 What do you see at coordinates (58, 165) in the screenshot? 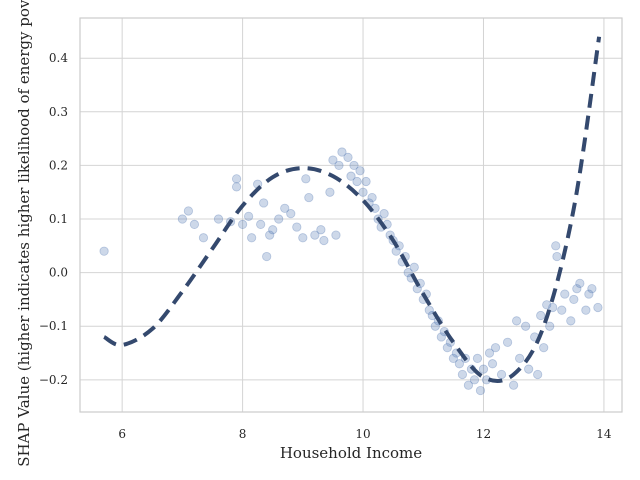
I see `y-tick-label: 0.2` at bounding box center [58, 165].